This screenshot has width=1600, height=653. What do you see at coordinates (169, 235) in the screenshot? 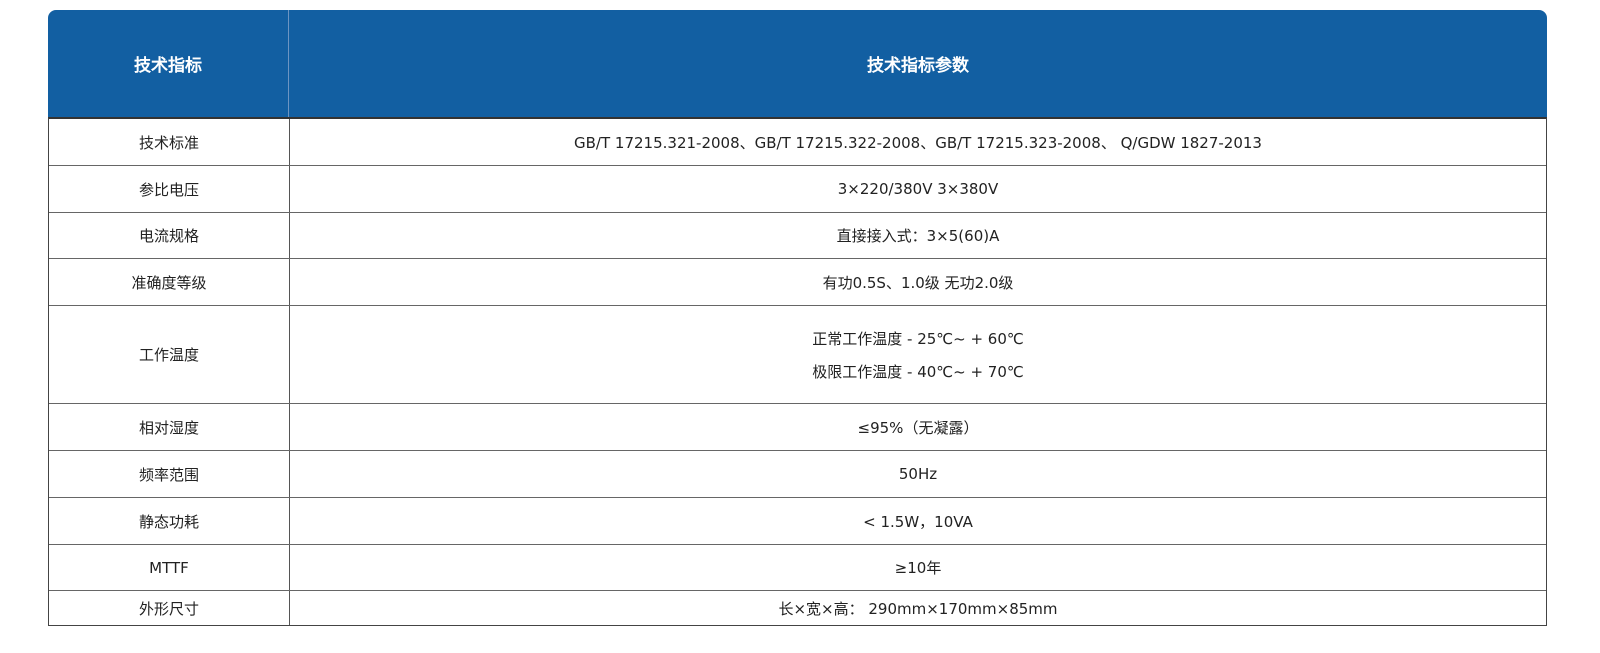
I see `indicator-name: 电流规格` at bounding box center [169, 235].